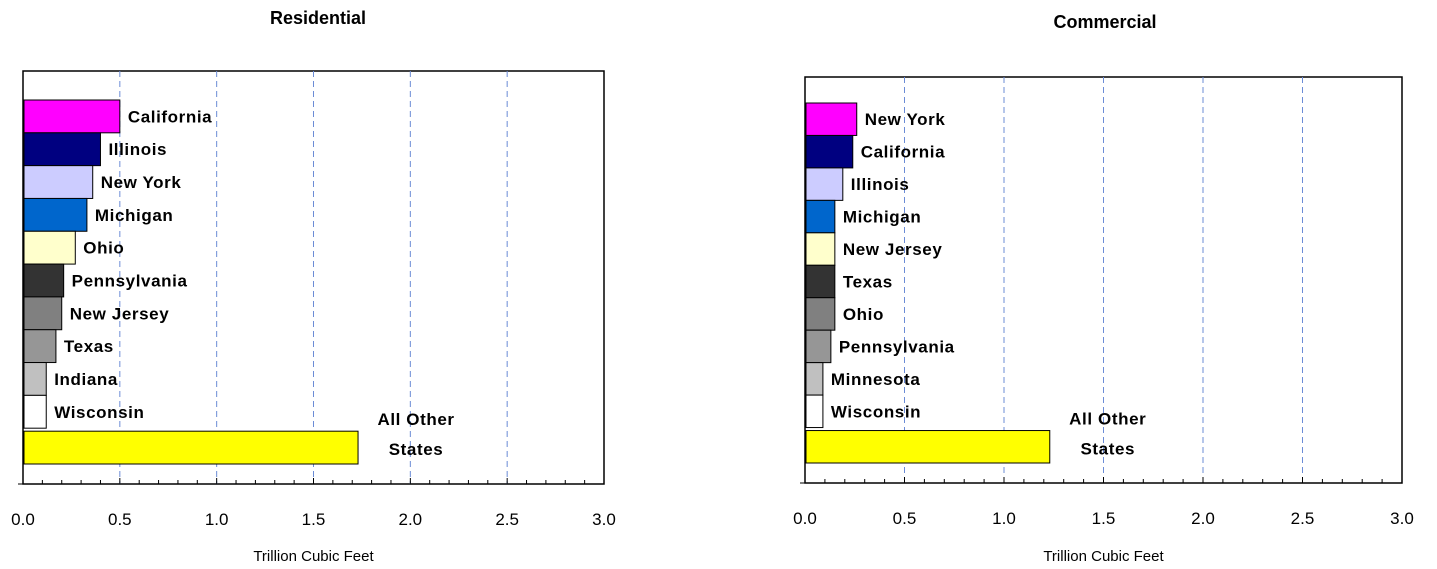 The height and width of the screenshot is (569, 1437). Describe the element at coordinates (35, 379) in the screenshot. I see `bar-indiana` at that location.